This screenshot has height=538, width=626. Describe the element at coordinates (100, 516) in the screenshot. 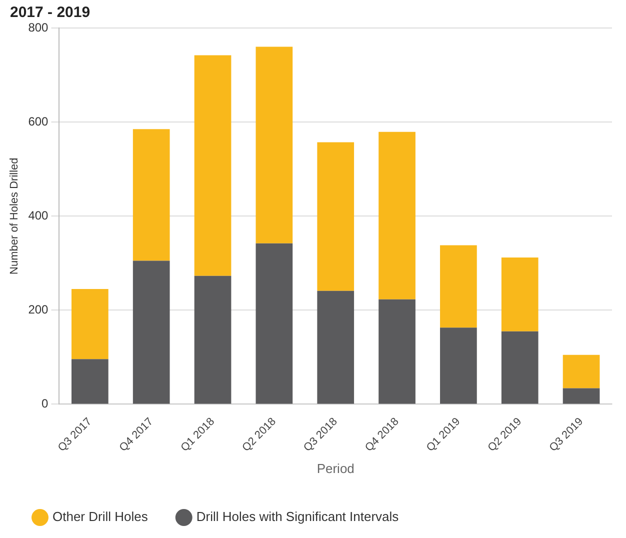

I see `legend-label: Other Drill Holes` at that location.